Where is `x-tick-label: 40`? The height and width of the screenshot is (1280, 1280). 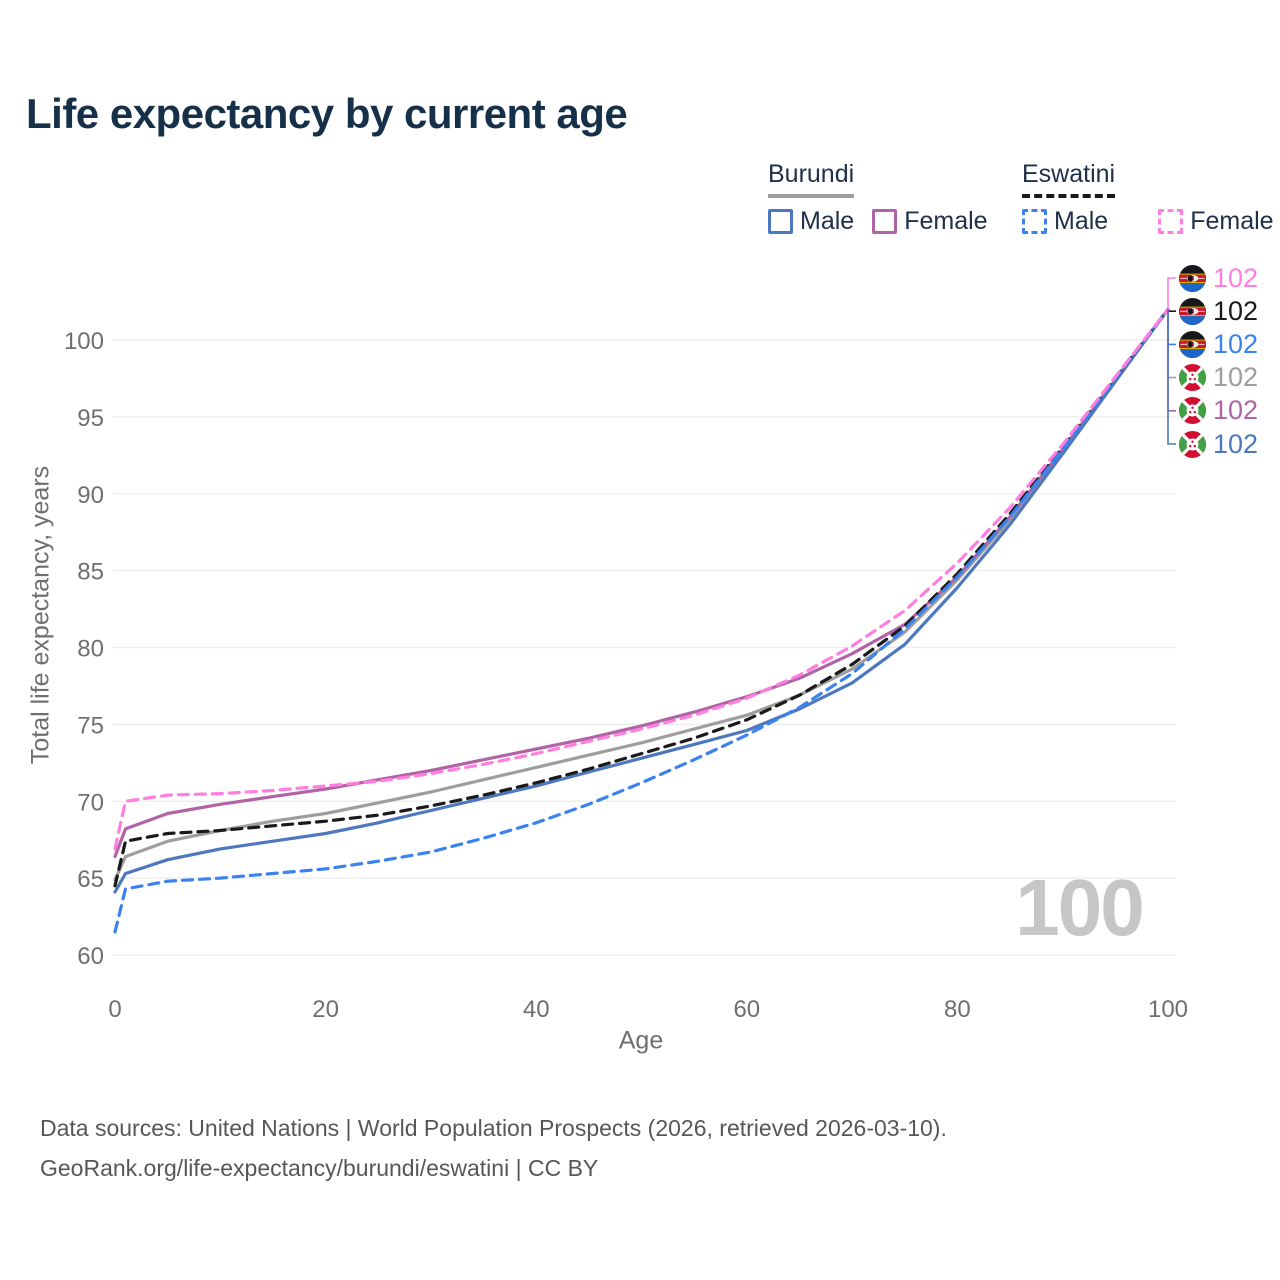
x-tick-label: 40 is located at coordinates (536, 1009).